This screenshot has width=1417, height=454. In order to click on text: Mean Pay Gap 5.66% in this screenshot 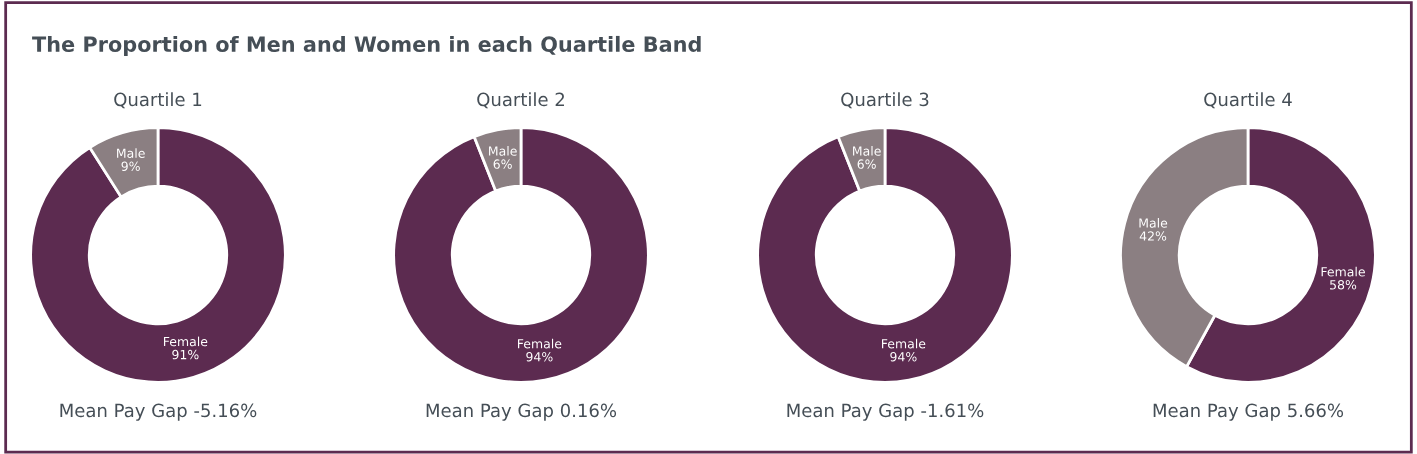, I will do `click(1248, 412)`.